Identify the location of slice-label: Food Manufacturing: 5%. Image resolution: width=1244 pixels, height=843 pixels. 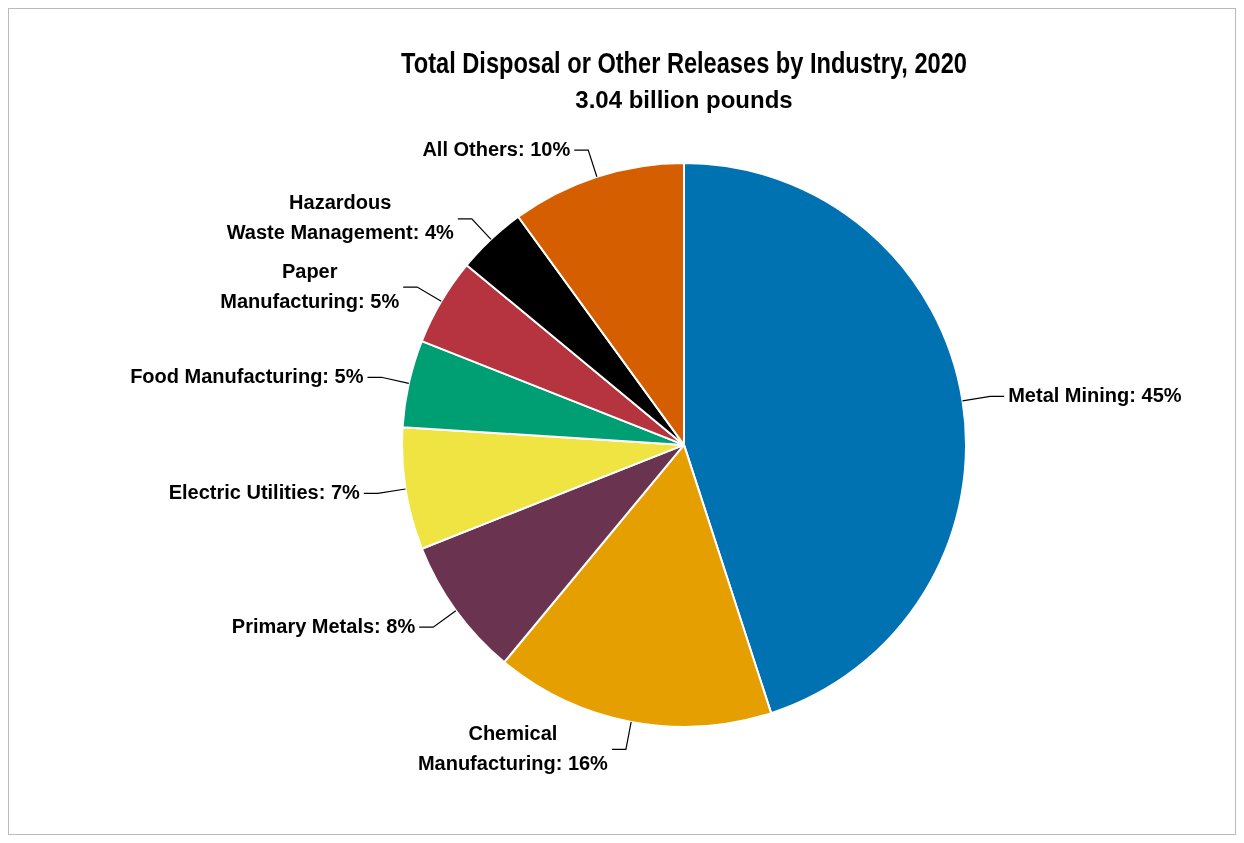
(247, 375).